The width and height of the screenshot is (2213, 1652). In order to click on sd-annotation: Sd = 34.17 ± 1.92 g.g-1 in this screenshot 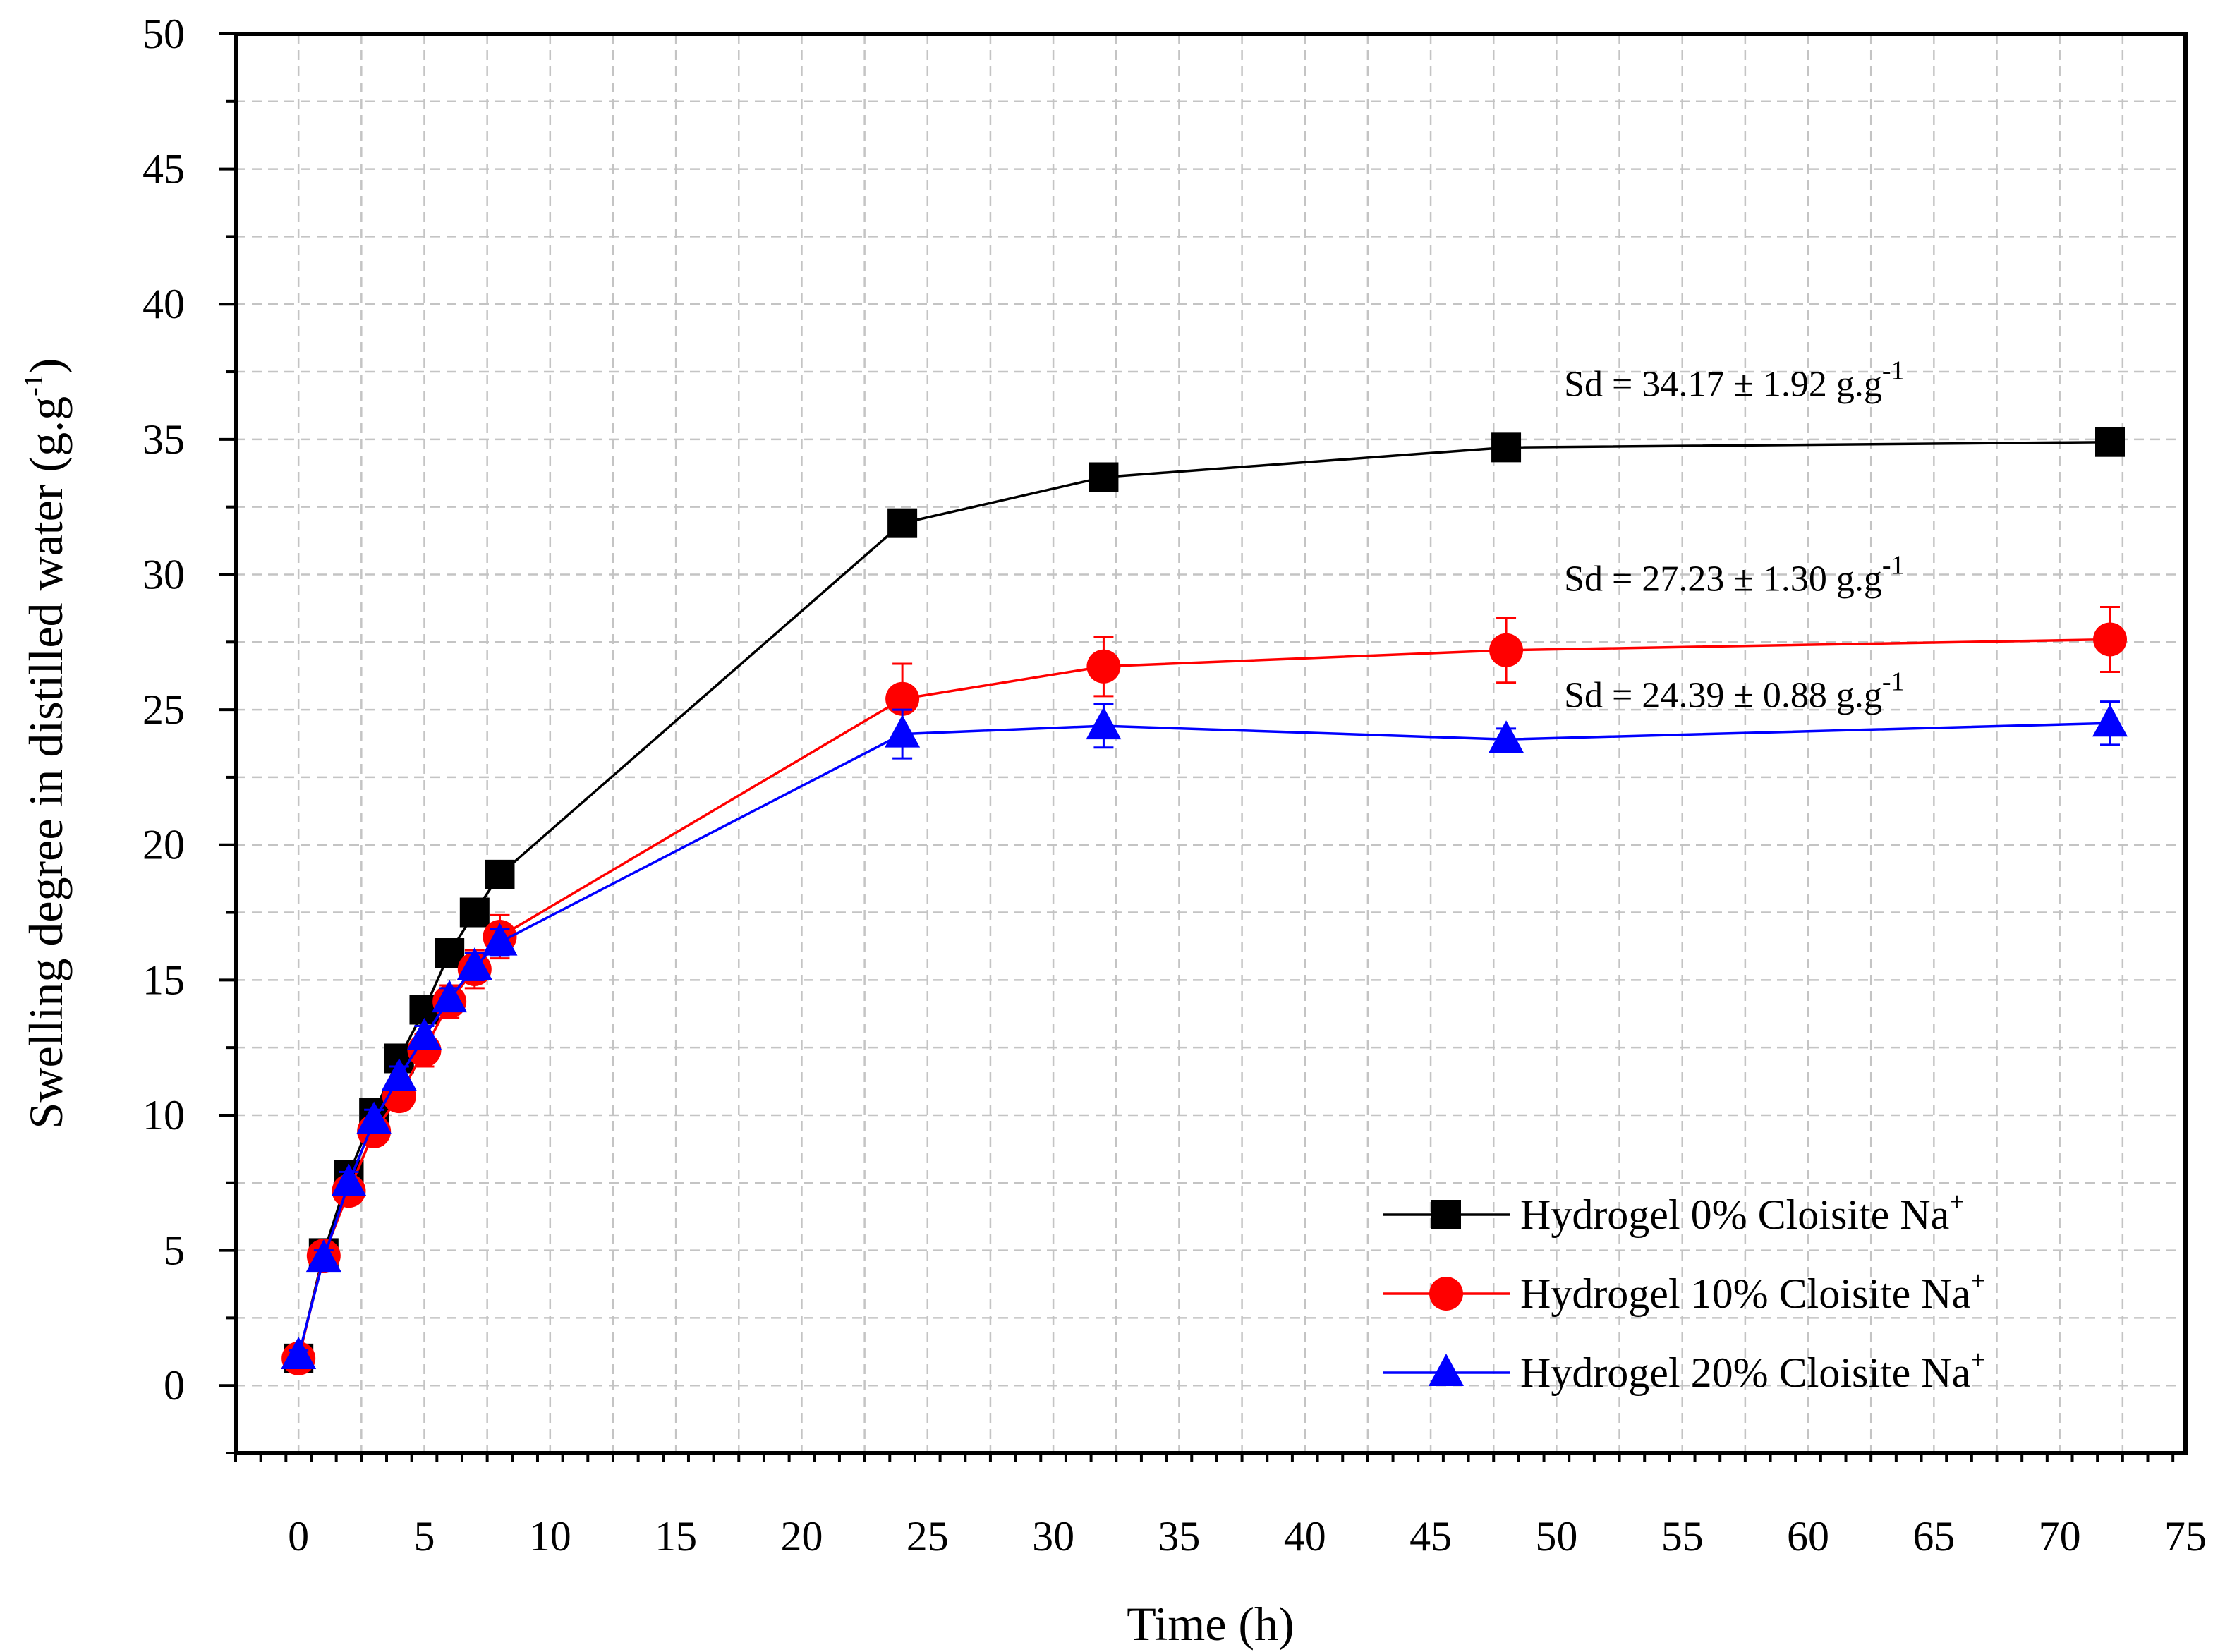, I will do `click(1734, 381)`.